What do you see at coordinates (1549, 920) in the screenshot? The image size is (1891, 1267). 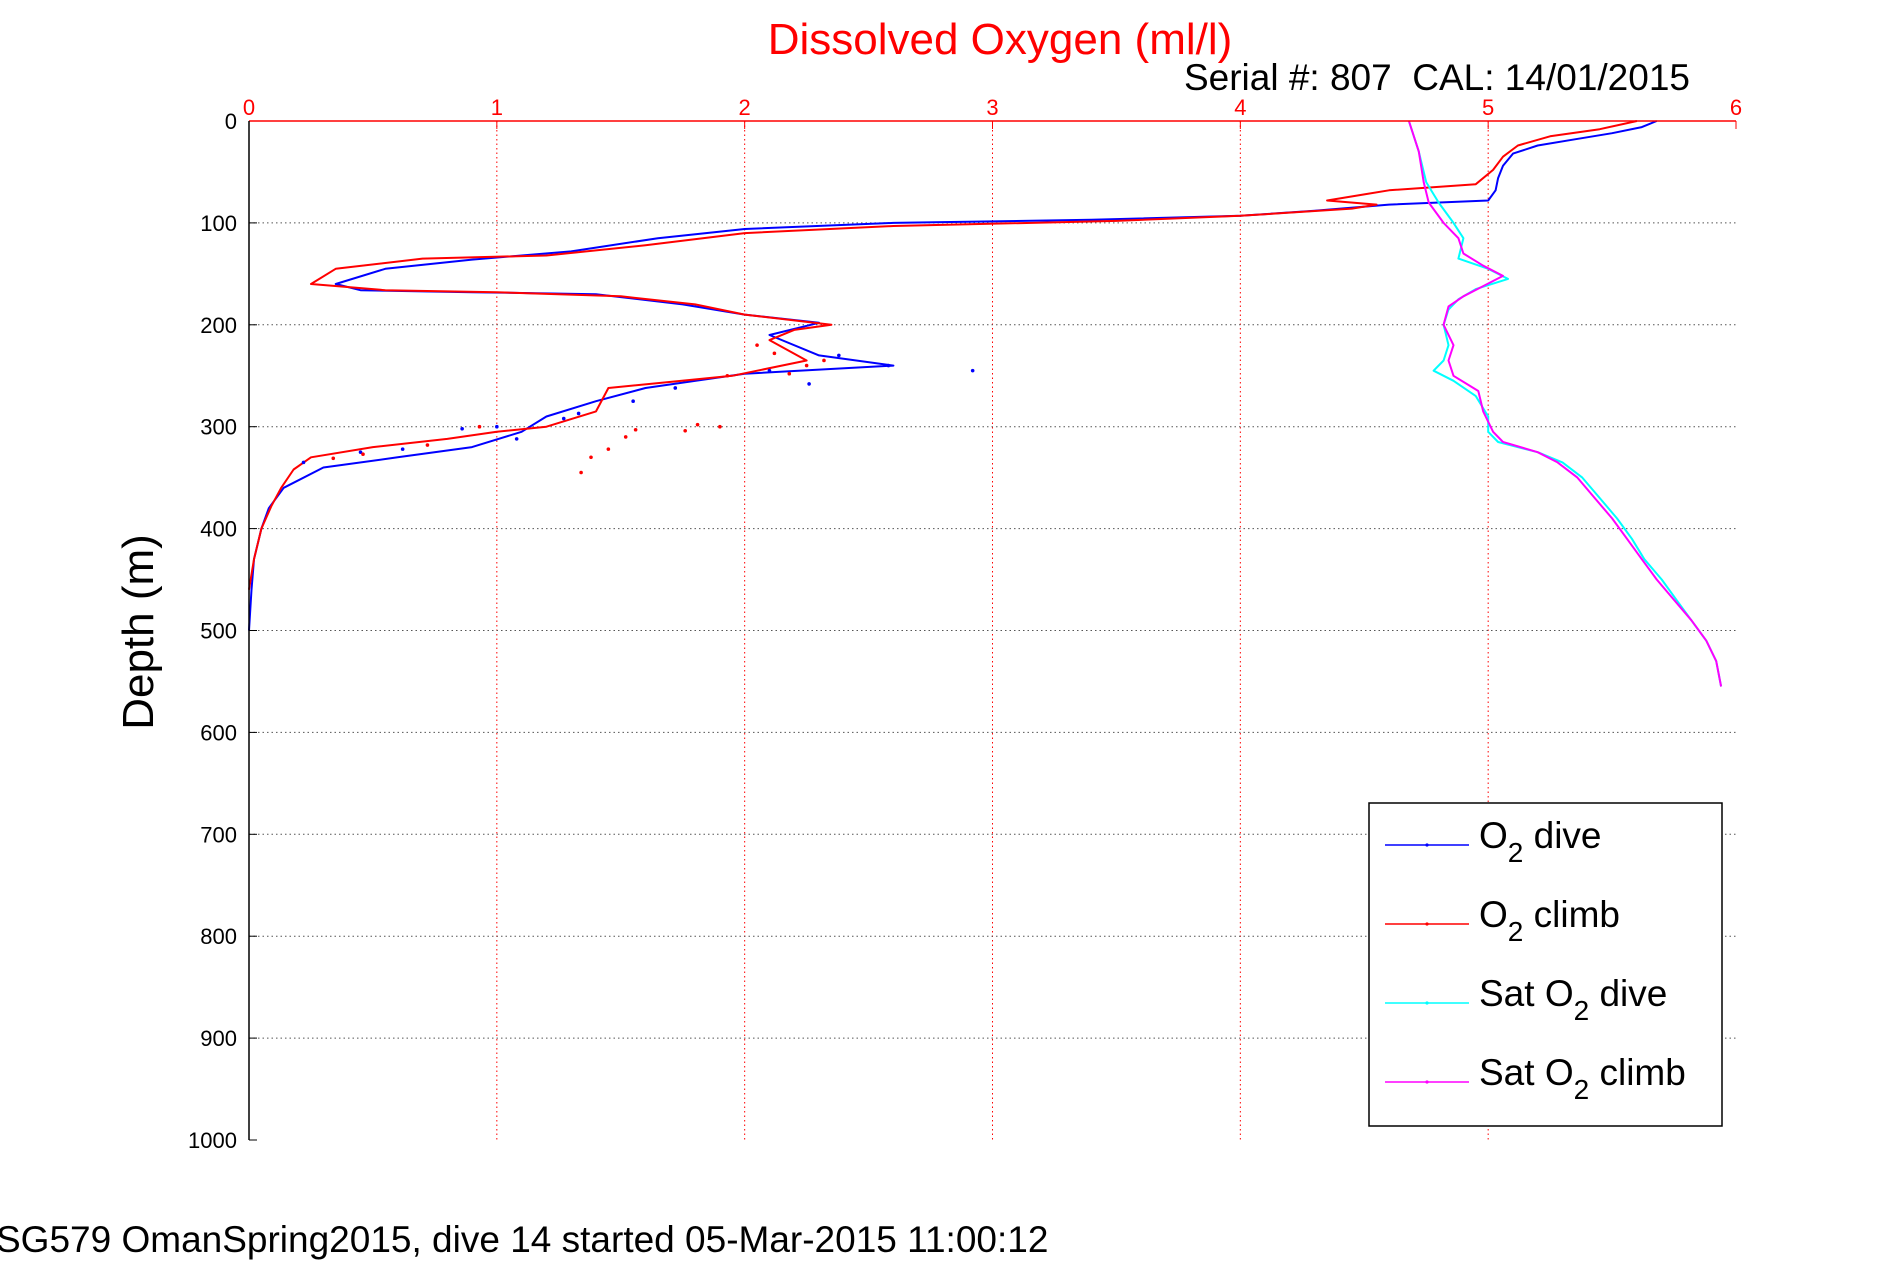 I see `legend-label: O2 climb` at bounding box center [1549, 920].